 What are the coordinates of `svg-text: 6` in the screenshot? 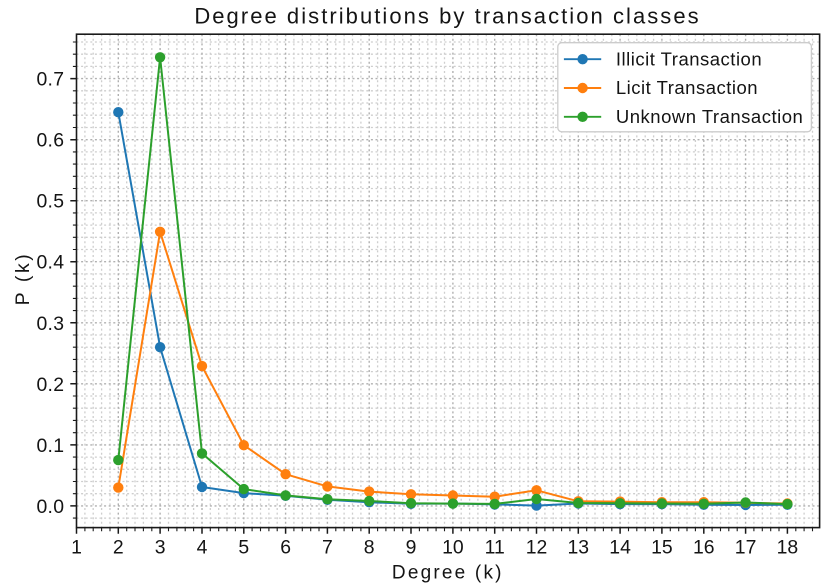 It's located at (285, 547).